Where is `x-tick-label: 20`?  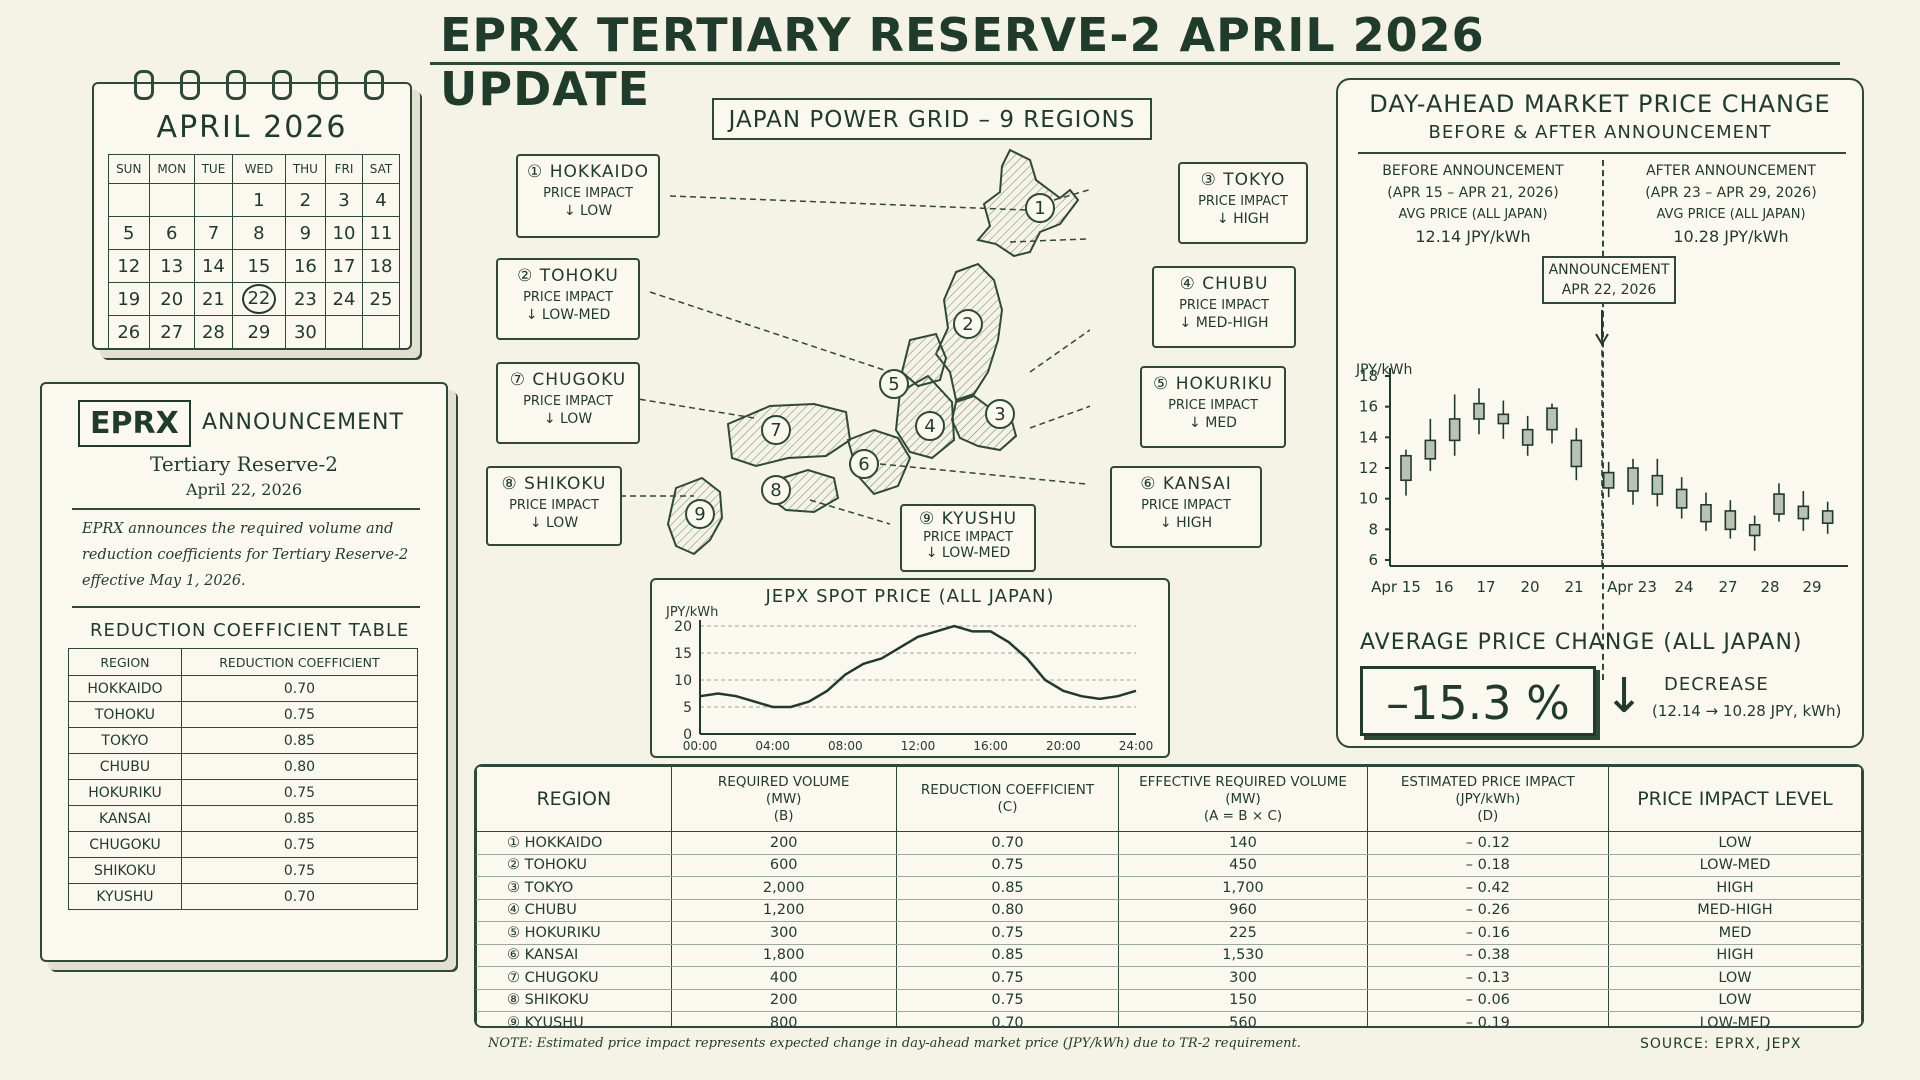
x-tick-label: 20 is located at coordinates (1529, 587).